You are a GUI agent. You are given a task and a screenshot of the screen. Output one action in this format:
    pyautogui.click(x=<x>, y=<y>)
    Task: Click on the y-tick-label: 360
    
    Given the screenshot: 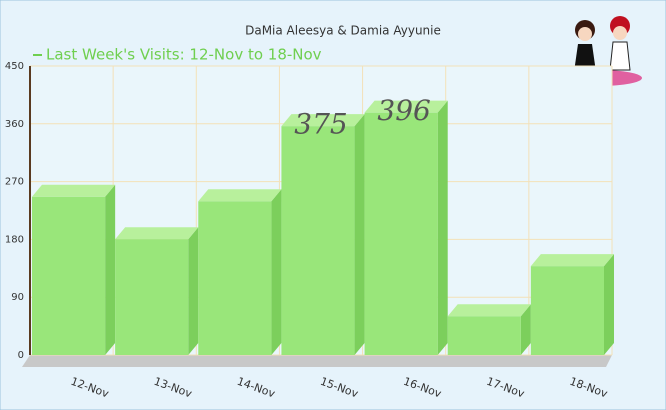 What is the action you would take?
    pyautogui.click(x=14, y=124)
    